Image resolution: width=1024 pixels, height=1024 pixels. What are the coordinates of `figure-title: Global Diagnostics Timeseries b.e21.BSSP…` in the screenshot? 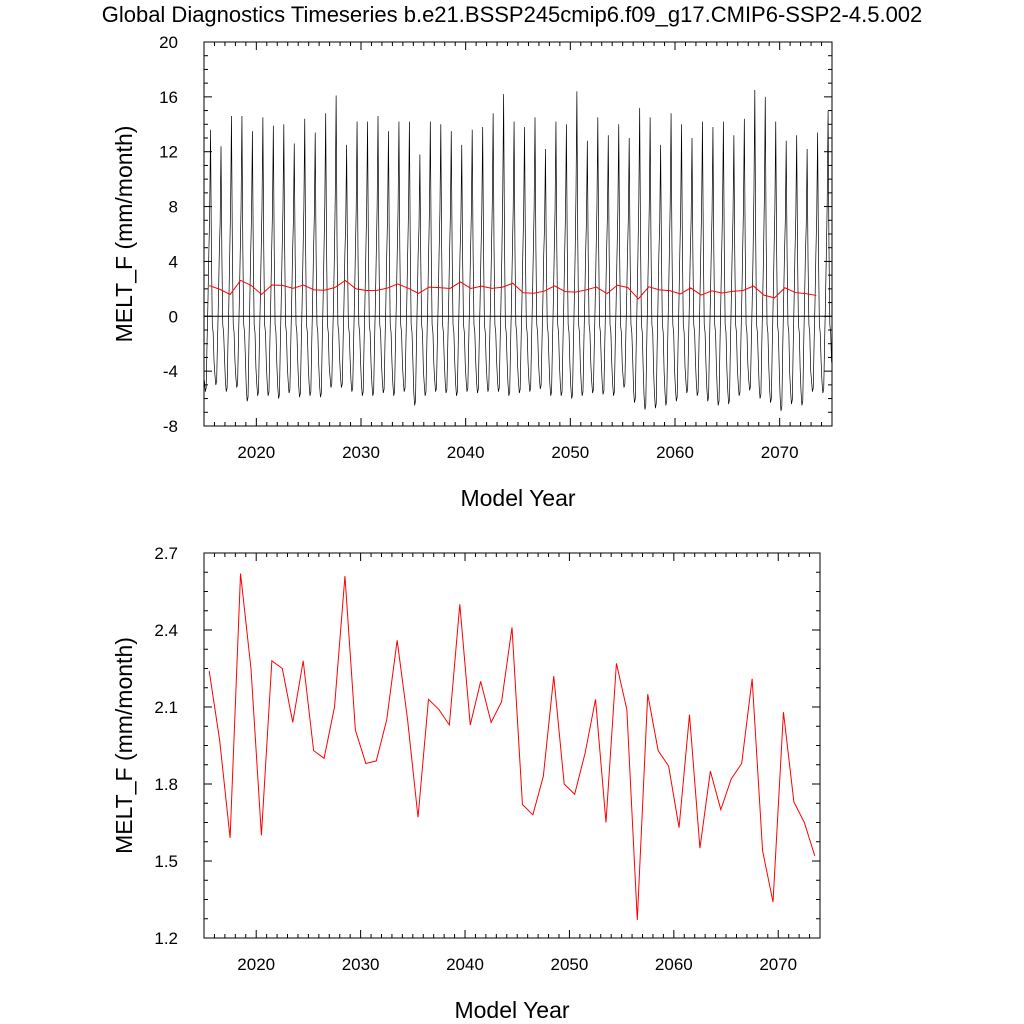 It's located at (512, 14).